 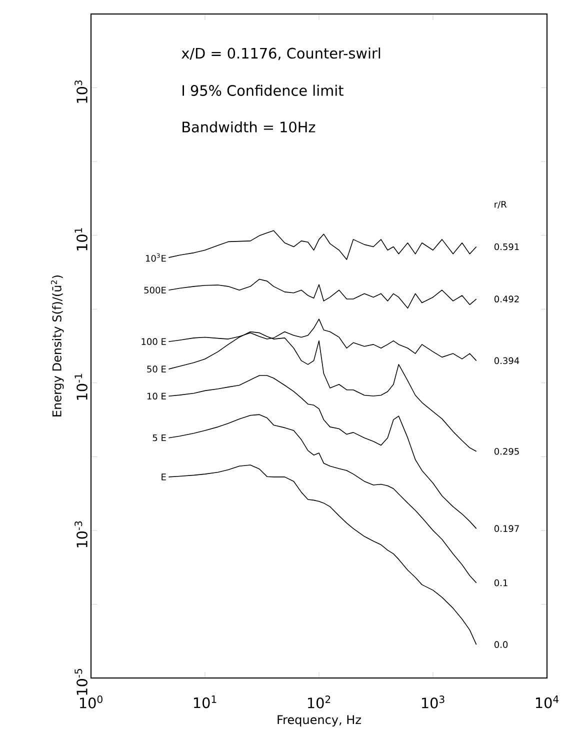 What do you see at coordinates (506, 528) in the screenshot?
I see `annotation: 0.197` at bounding box center [506, 528].